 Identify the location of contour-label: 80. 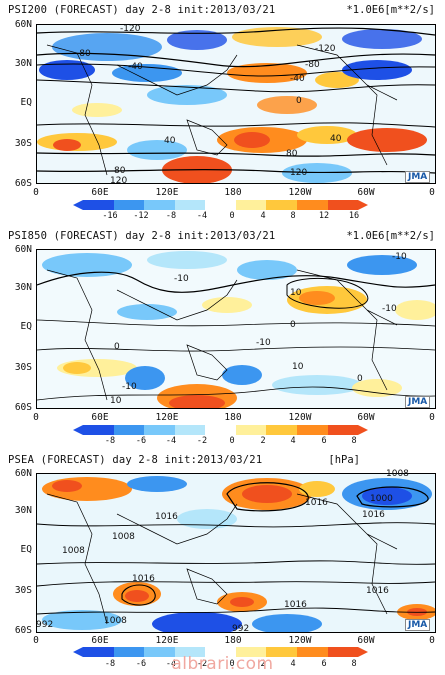
(292, 154).